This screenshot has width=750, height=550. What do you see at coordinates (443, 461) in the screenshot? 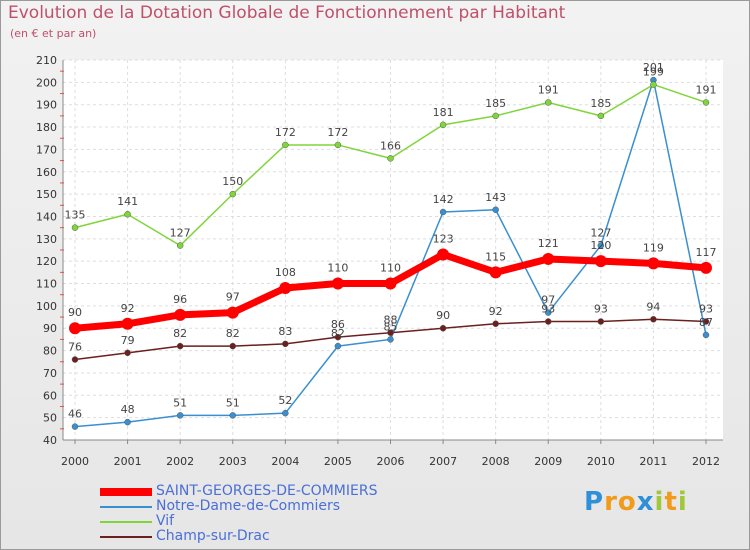
I see `x-tick-label: 2007` at bounding box center [443, 461].